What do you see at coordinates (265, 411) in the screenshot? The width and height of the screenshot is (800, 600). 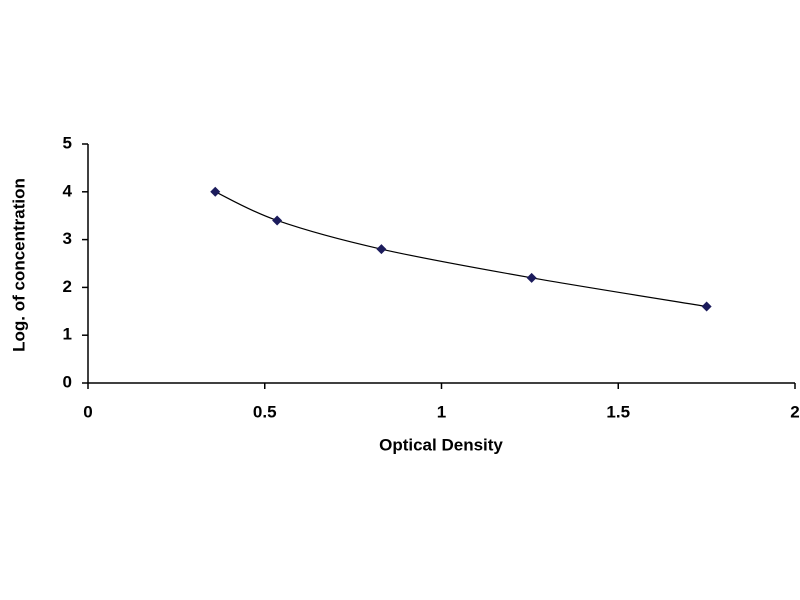 I see `x-tick-label: 0.5` at bounding box center [265, 411].